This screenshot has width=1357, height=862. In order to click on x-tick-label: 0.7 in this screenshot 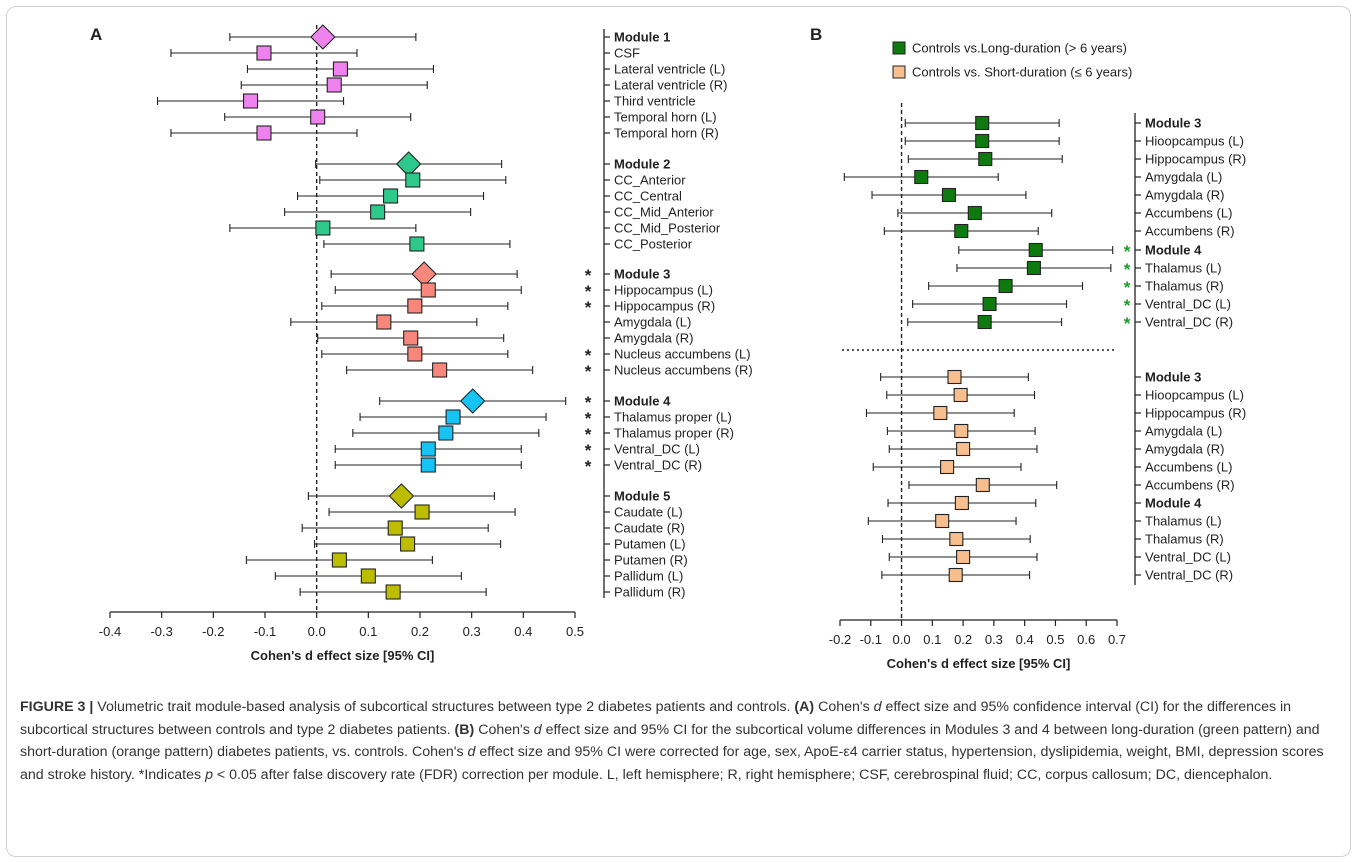, I will do `click(1117, 639)`.